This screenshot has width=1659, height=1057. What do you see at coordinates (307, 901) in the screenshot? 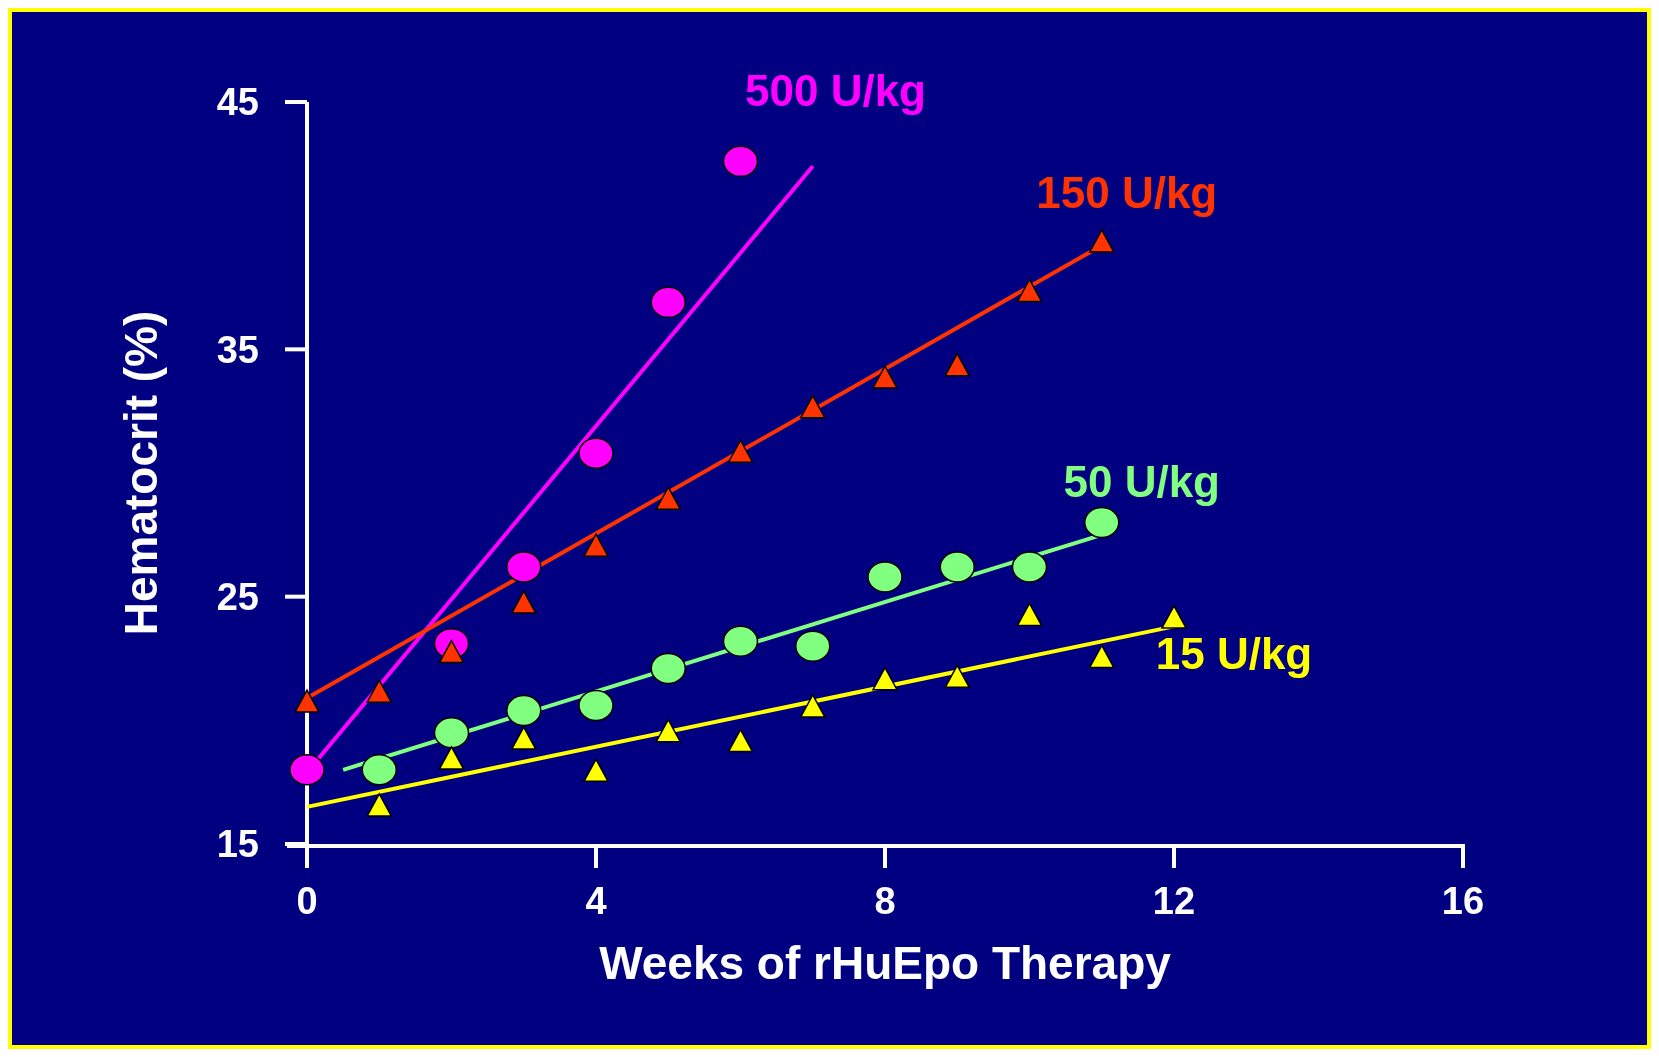
I see `x-tick-label: 0` at bounding box center [307, 901].